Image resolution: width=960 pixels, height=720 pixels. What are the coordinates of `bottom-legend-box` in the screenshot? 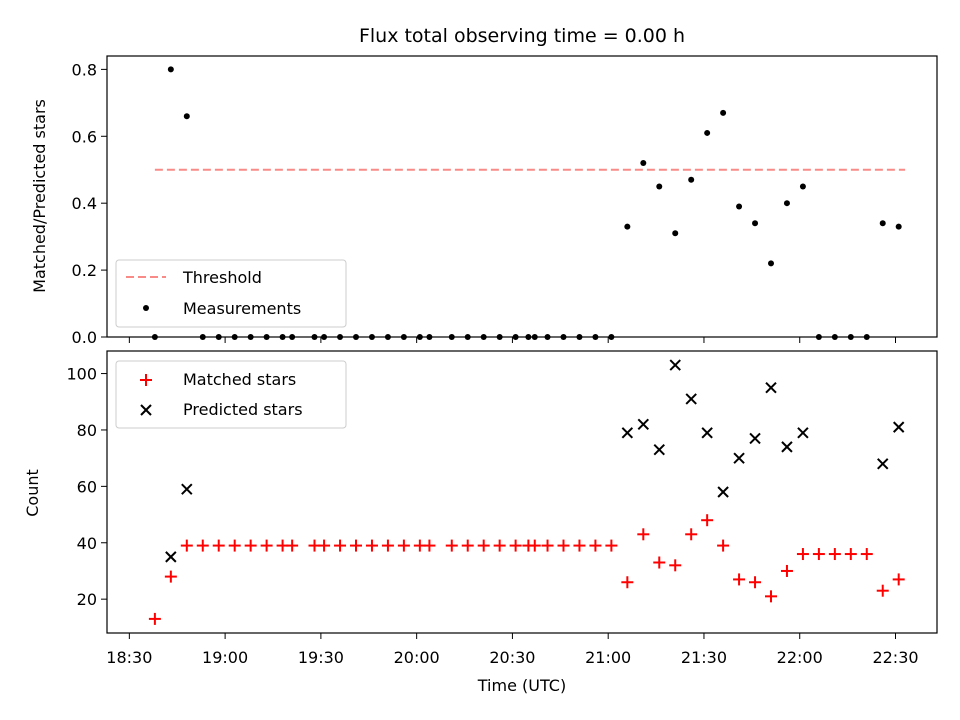 It's located at (231, 394).